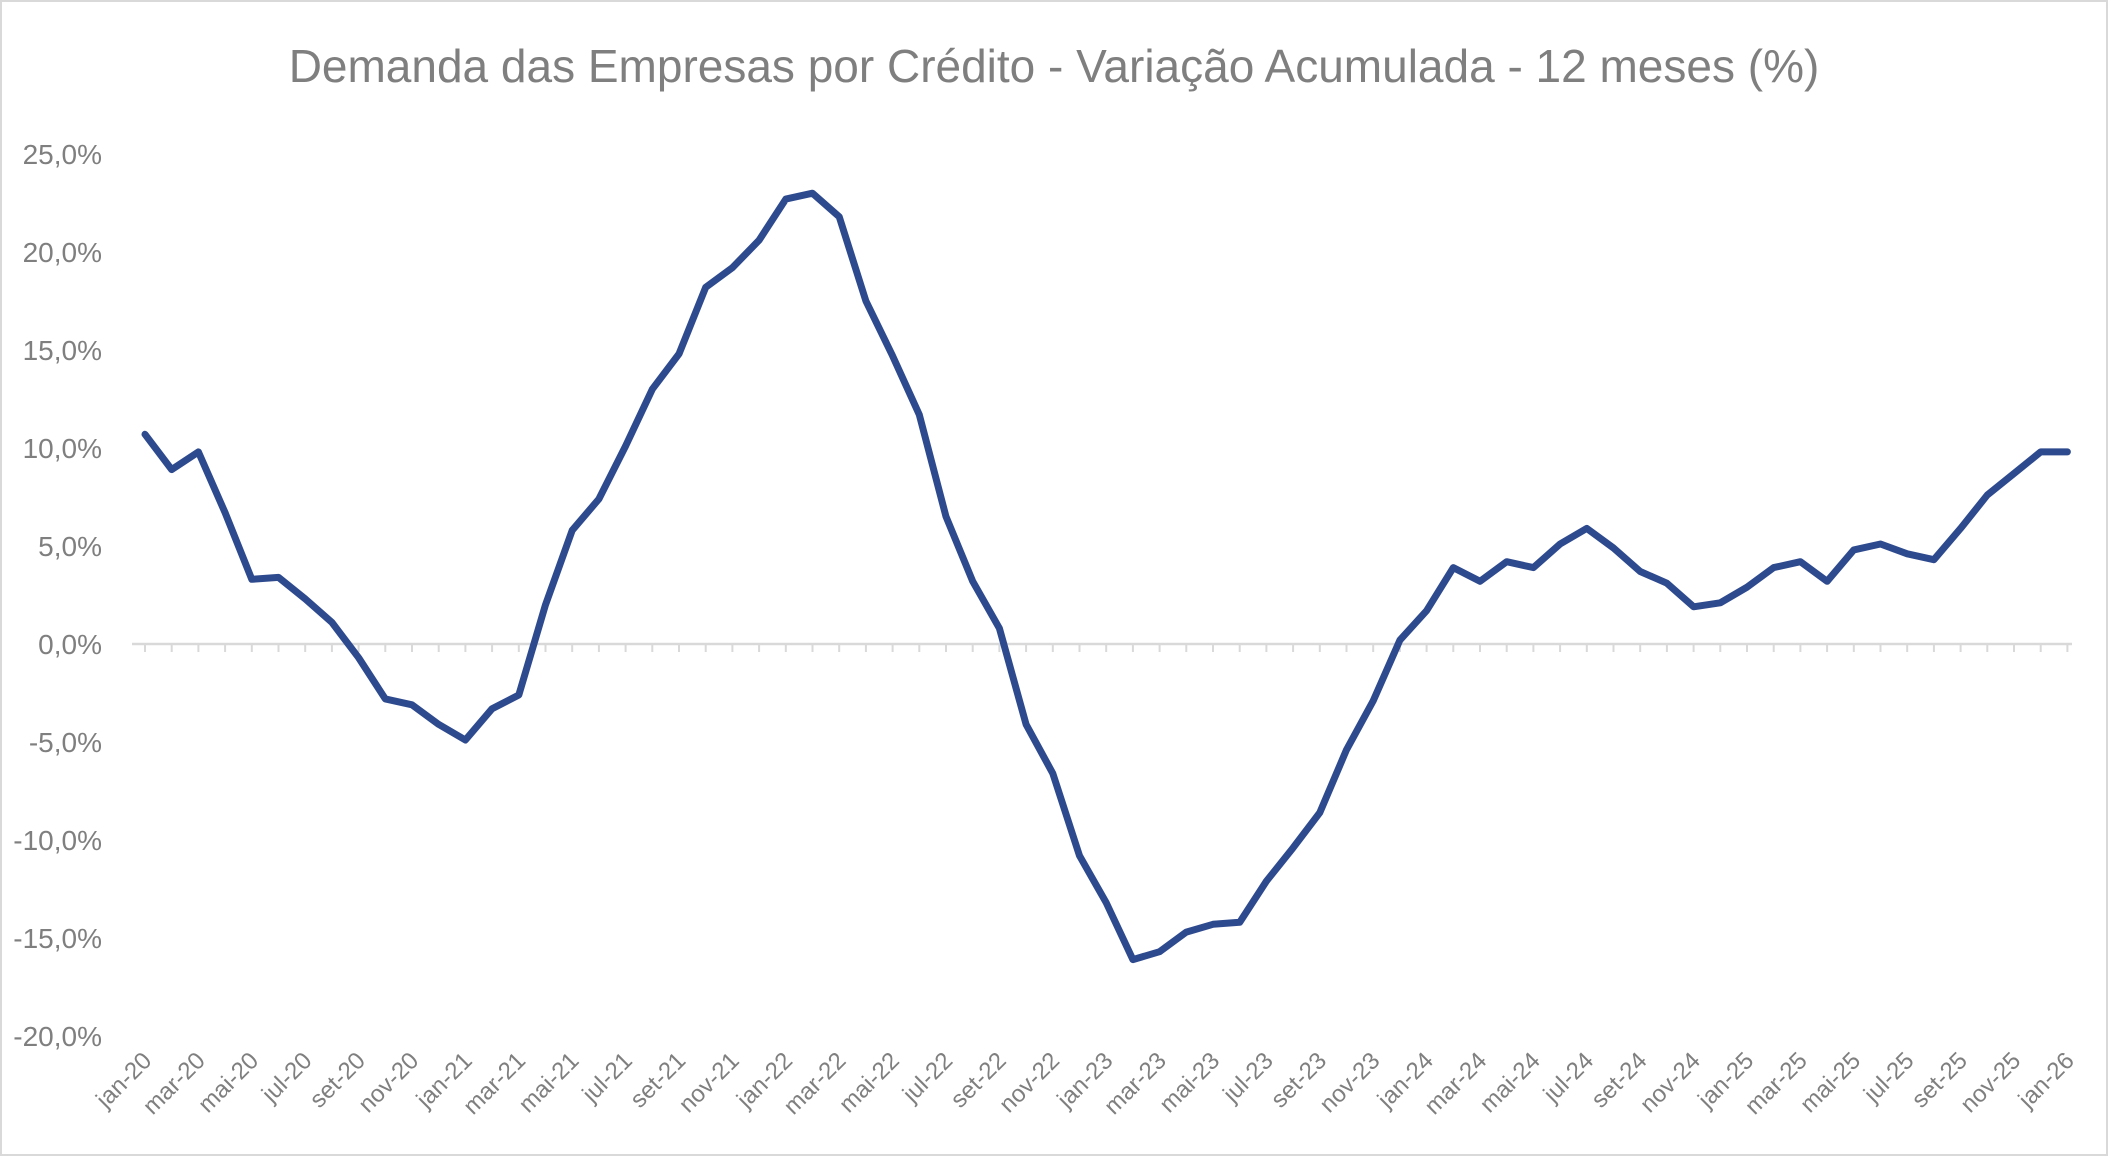  I want to click on x-tick-label: nov-20, so click(388, 1082).